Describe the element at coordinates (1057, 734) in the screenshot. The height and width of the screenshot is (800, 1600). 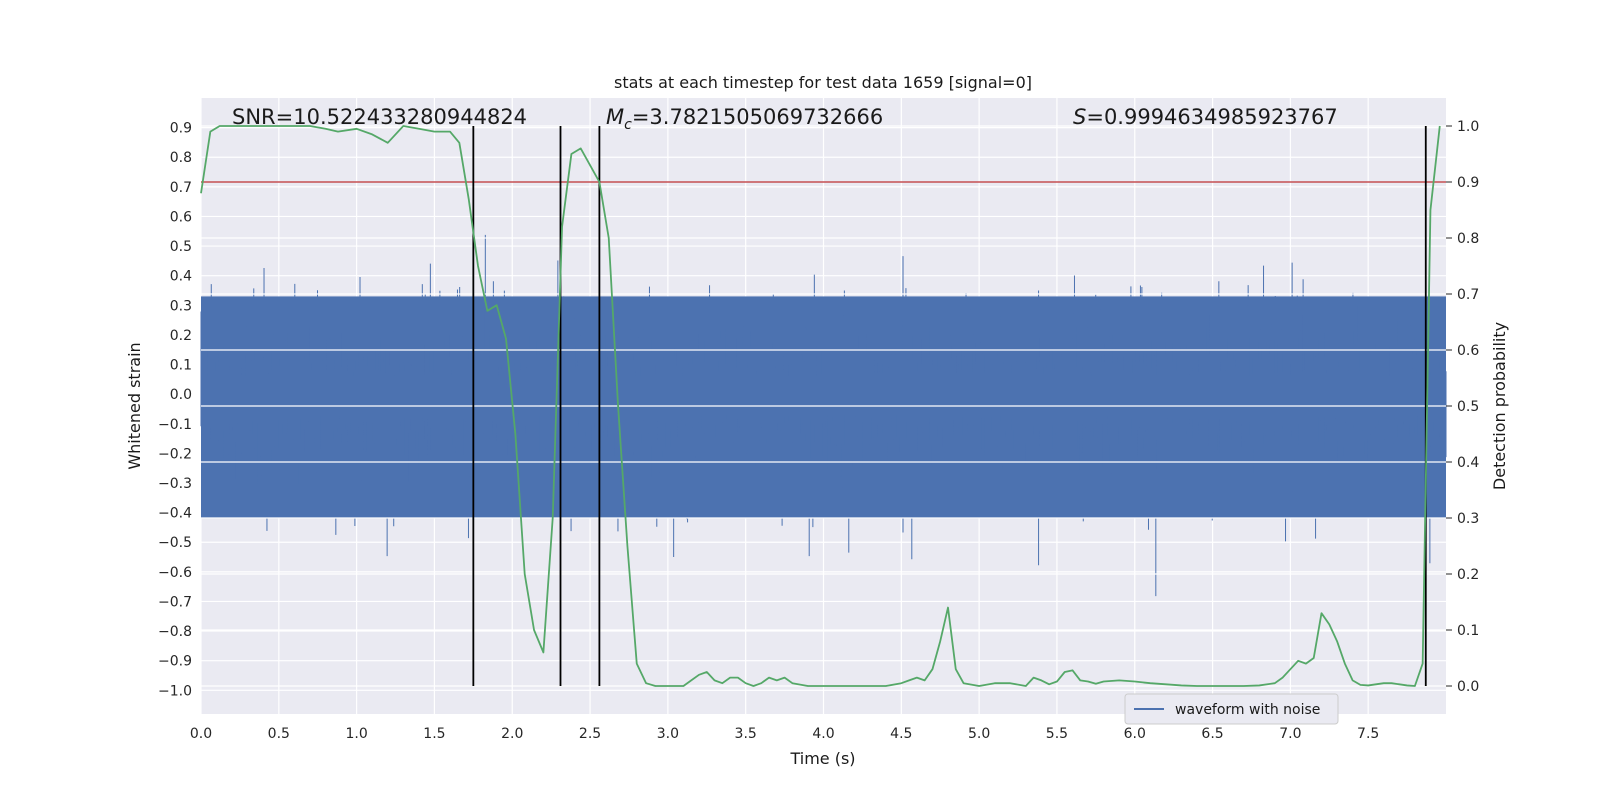
I see `x-tick-label: 5.5` at that location.